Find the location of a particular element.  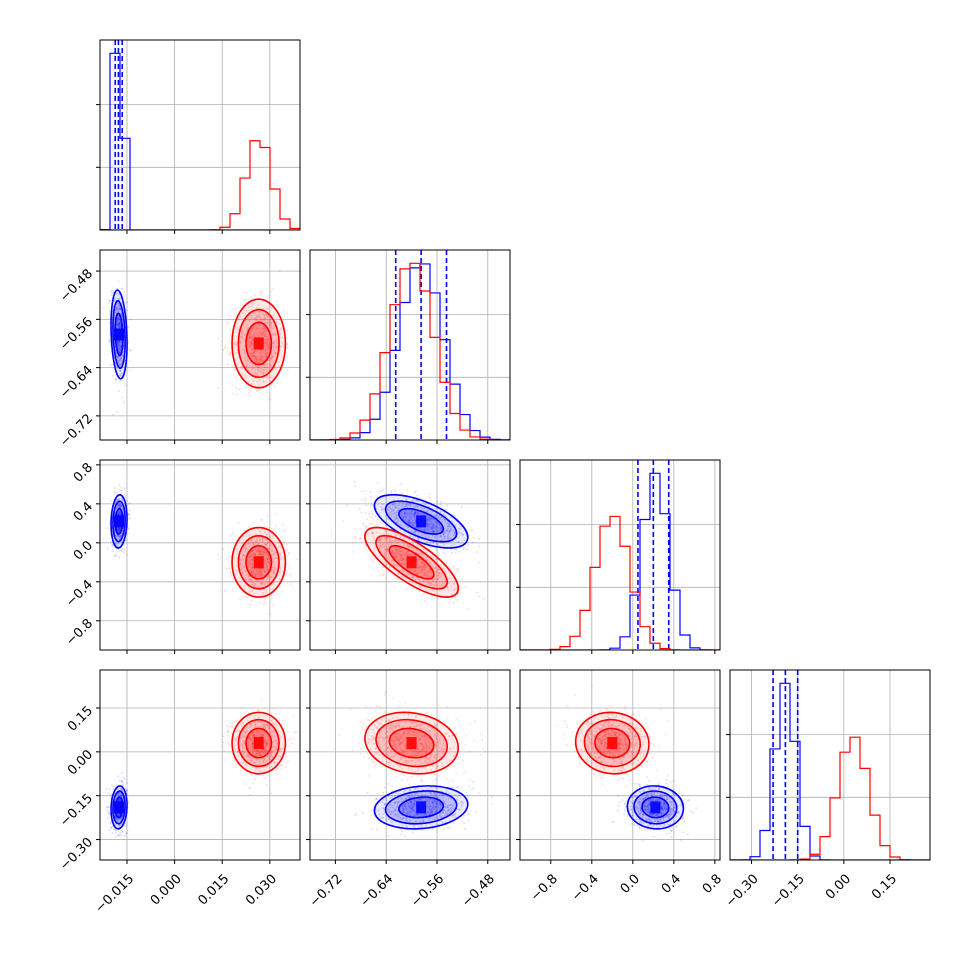

panel-frame is located at coordinates (200, 345).